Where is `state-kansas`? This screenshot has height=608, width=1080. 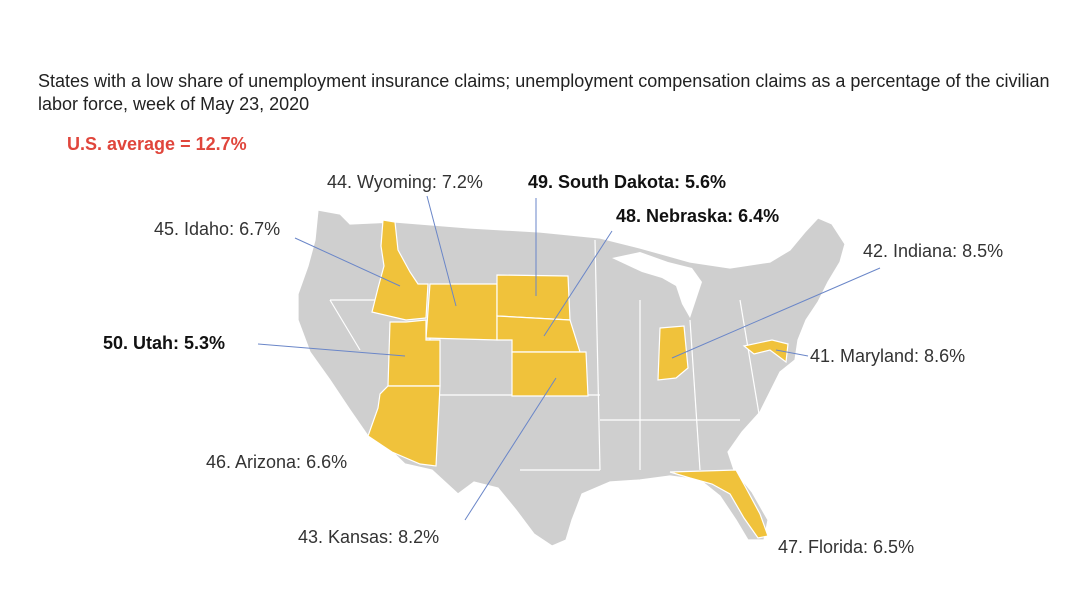
state-kansas is located at coordinates (550, 374).